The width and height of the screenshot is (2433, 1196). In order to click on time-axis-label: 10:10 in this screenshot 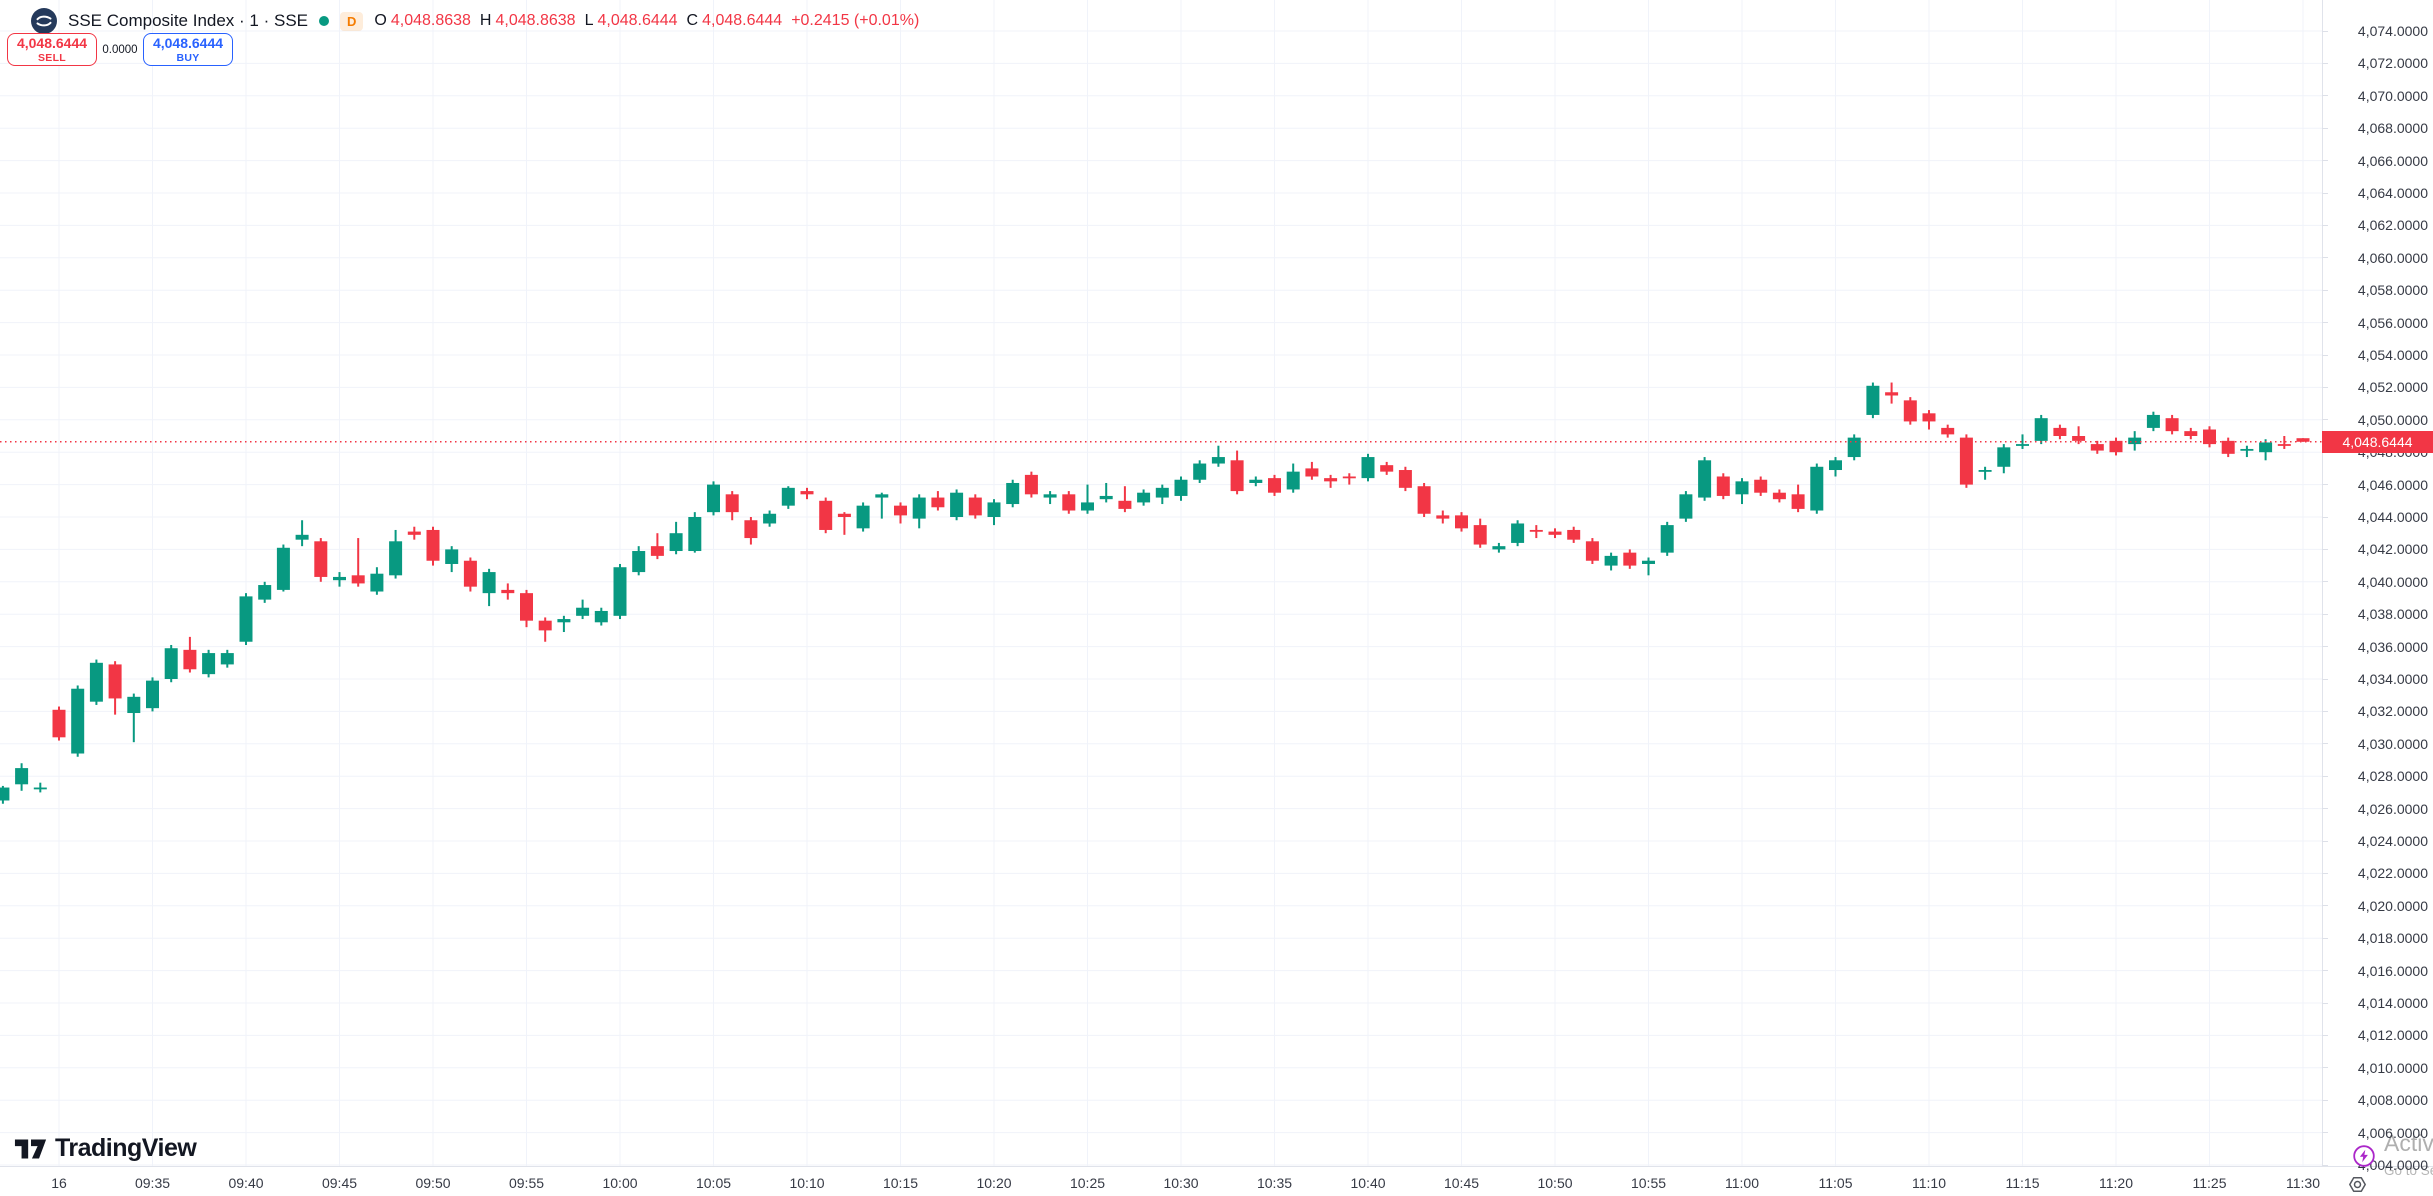, I will do `click(807, 1183)`.